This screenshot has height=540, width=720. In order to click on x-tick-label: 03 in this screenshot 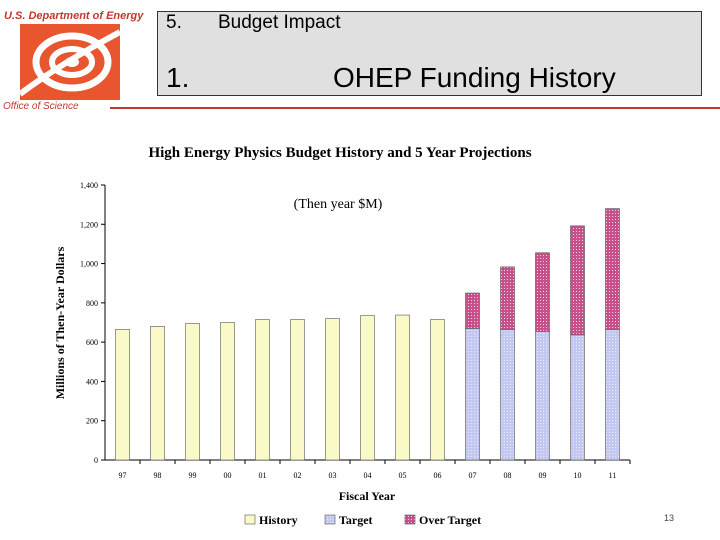, I will do `click(333, 475)`.